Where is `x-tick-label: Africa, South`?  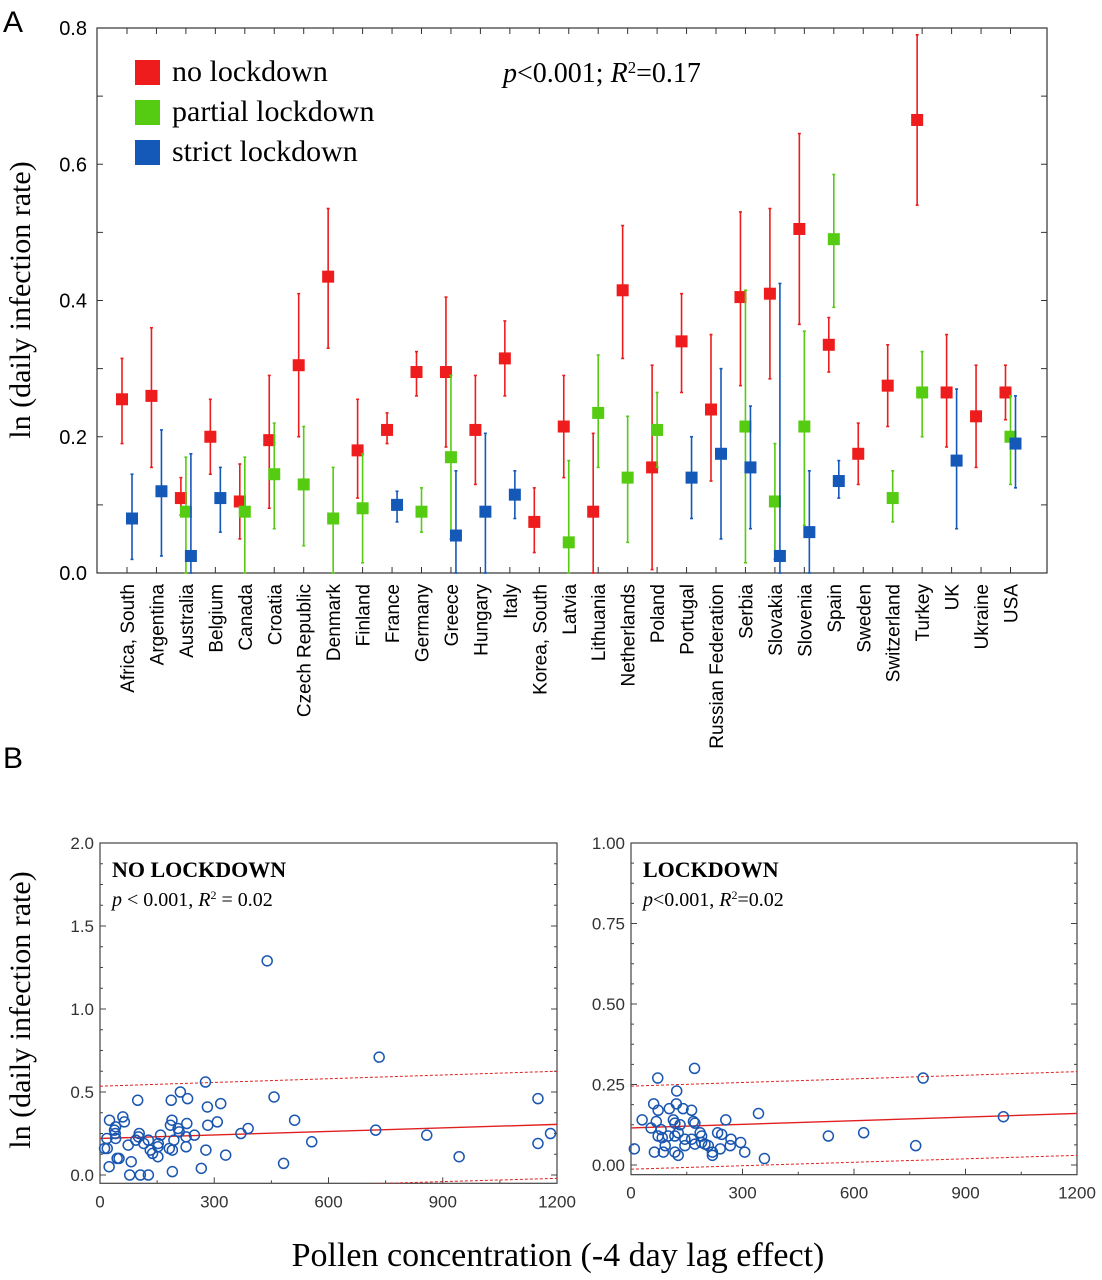
x-tick-label: Africa, South is located at coordinates (128, 638).